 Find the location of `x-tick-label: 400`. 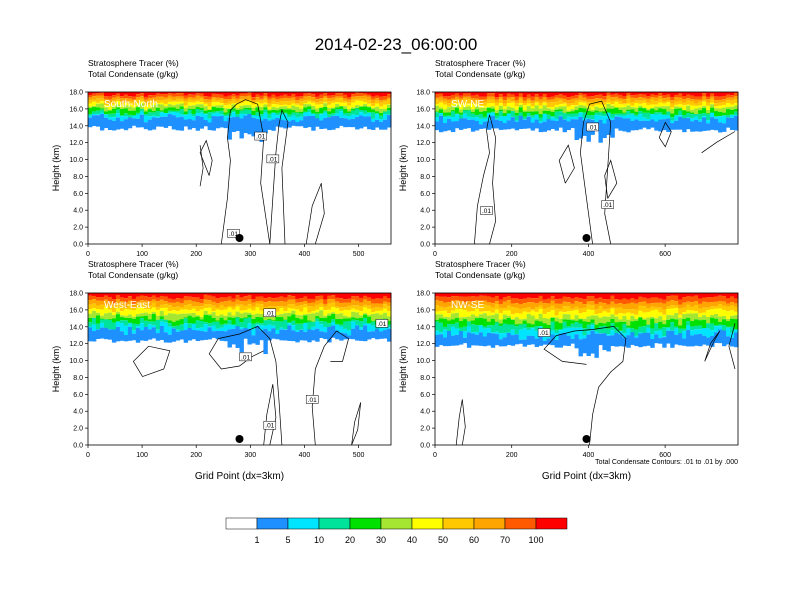

x-tick-label: 400 is located at coordinates (305, 455).